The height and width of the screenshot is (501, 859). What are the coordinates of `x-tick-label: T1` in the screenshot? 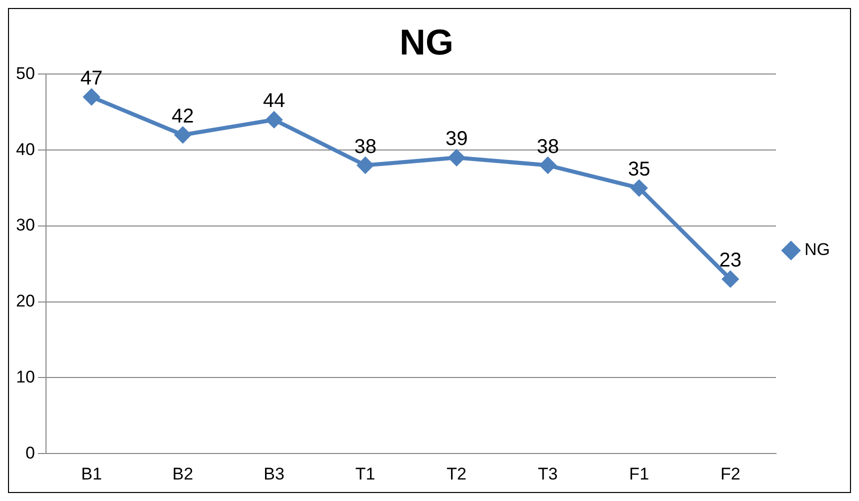 It's located at (365, 474).